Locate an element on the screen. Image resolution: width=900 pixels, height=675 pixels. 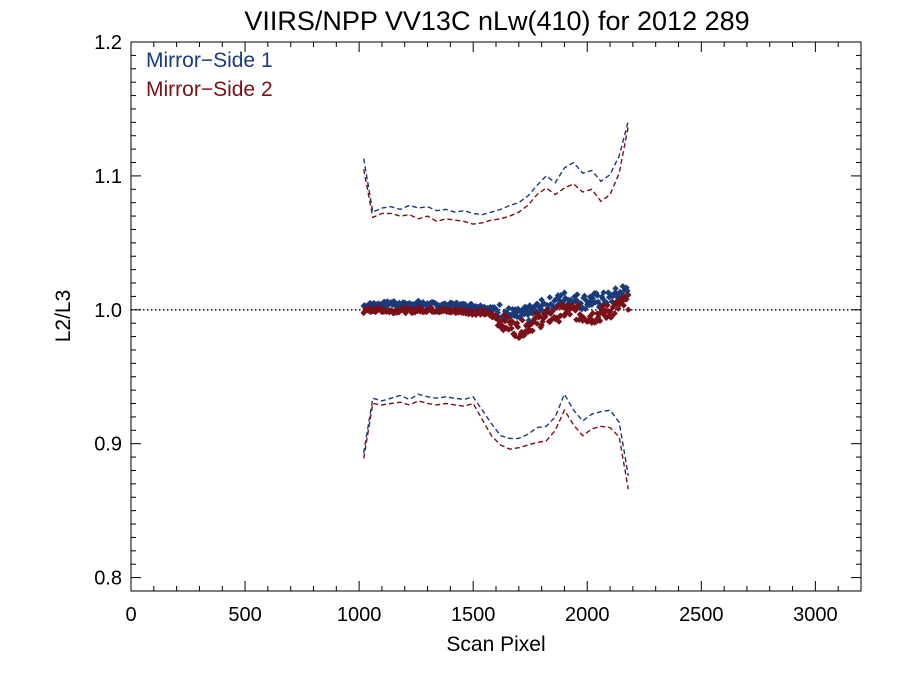
upper-envelope-ms1 is located at coordinates (496, 168).